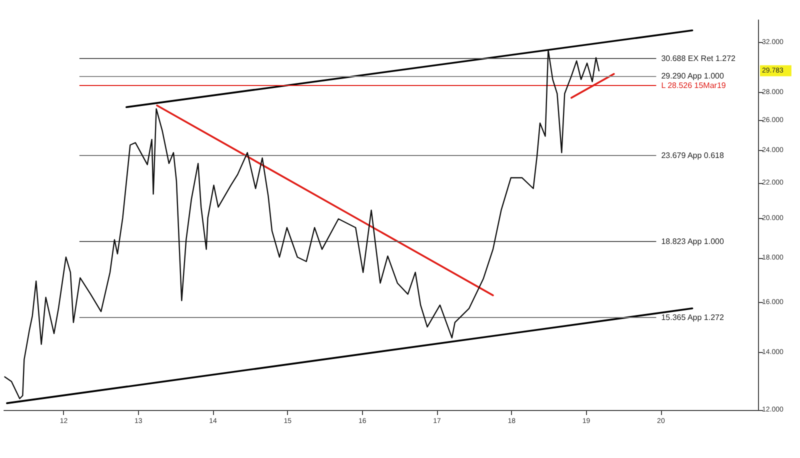  Describe the element at coordinates (692, 75) in the screenshot. I see `ref-line-label: 29.290 App 1.000` at that location.